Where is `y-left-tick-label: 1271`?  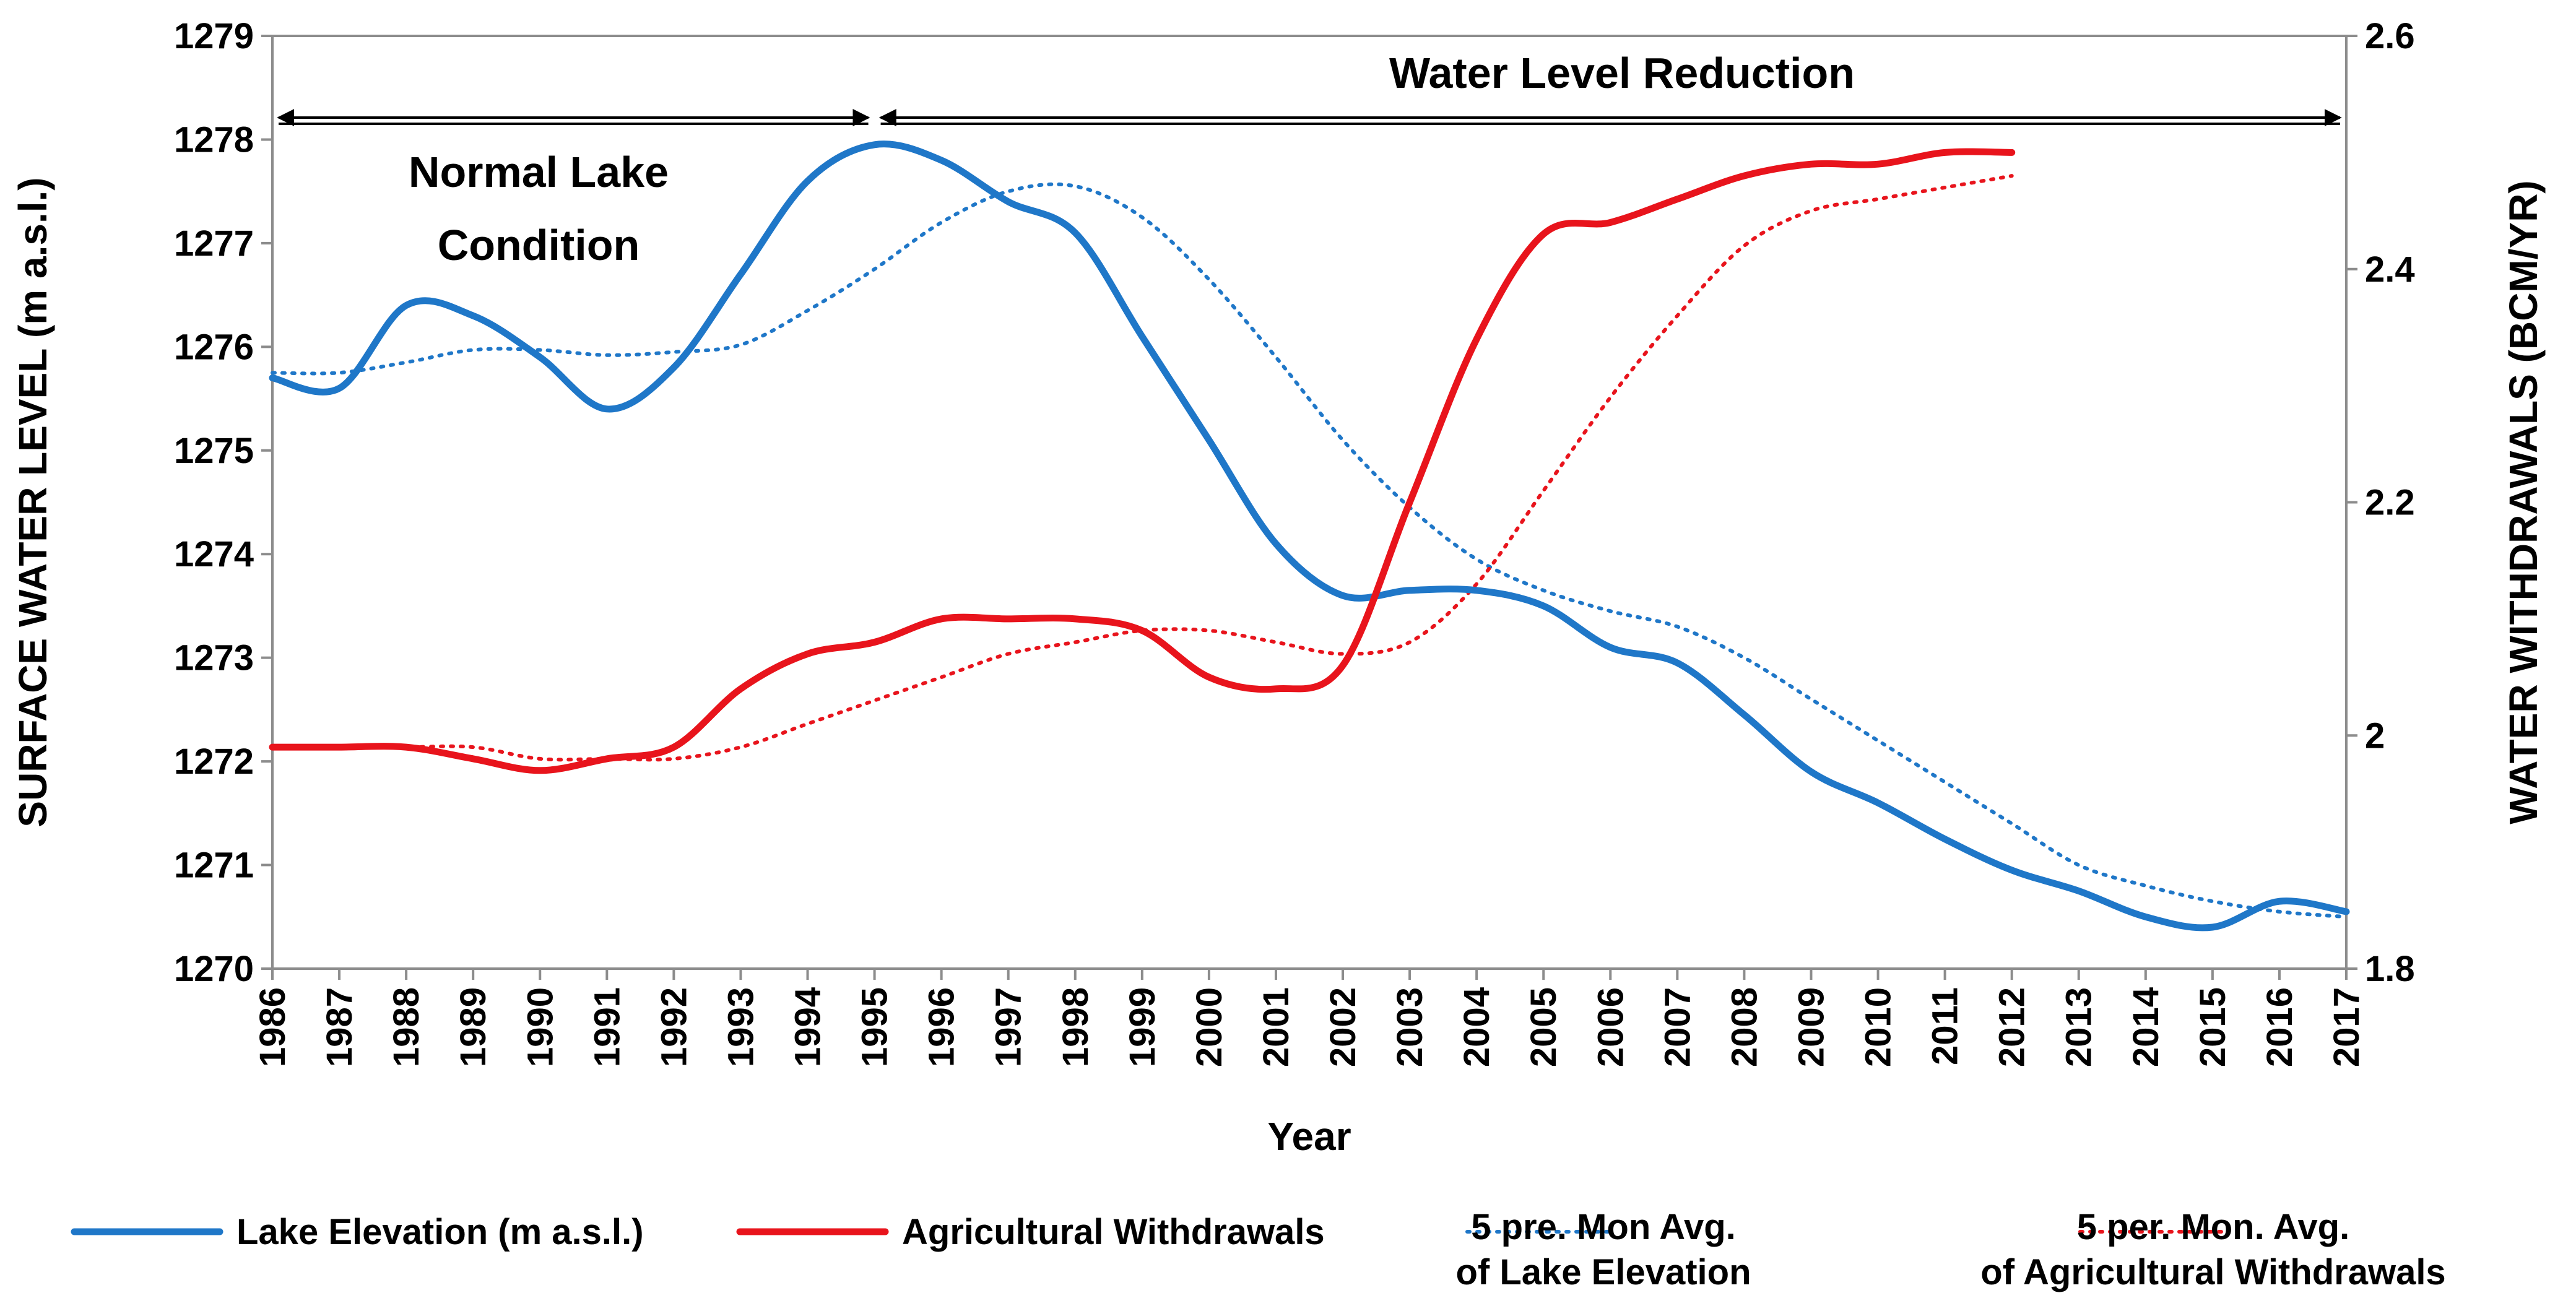
y-left-tick-label: 1271 is located at coordinates (214, 865).